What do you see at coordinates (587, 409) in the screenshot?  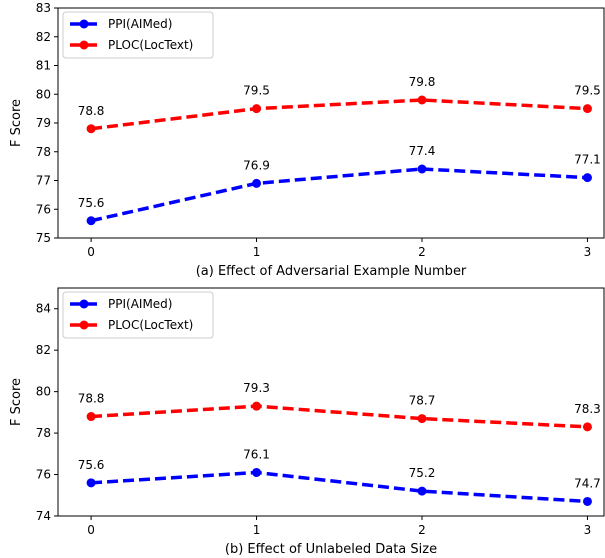 I see `data-label: 78.3` at bounding box center [587, 409].